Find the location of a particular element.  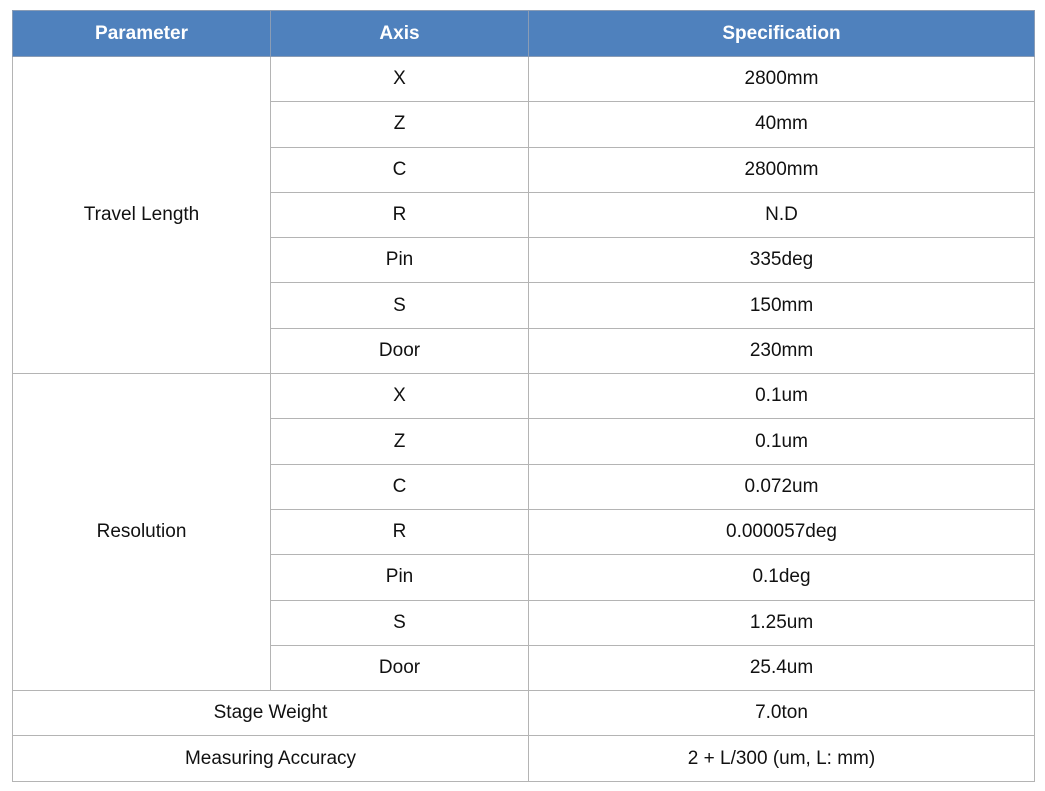

table-row: Pin 335deg is located at coordinates (524, 260).